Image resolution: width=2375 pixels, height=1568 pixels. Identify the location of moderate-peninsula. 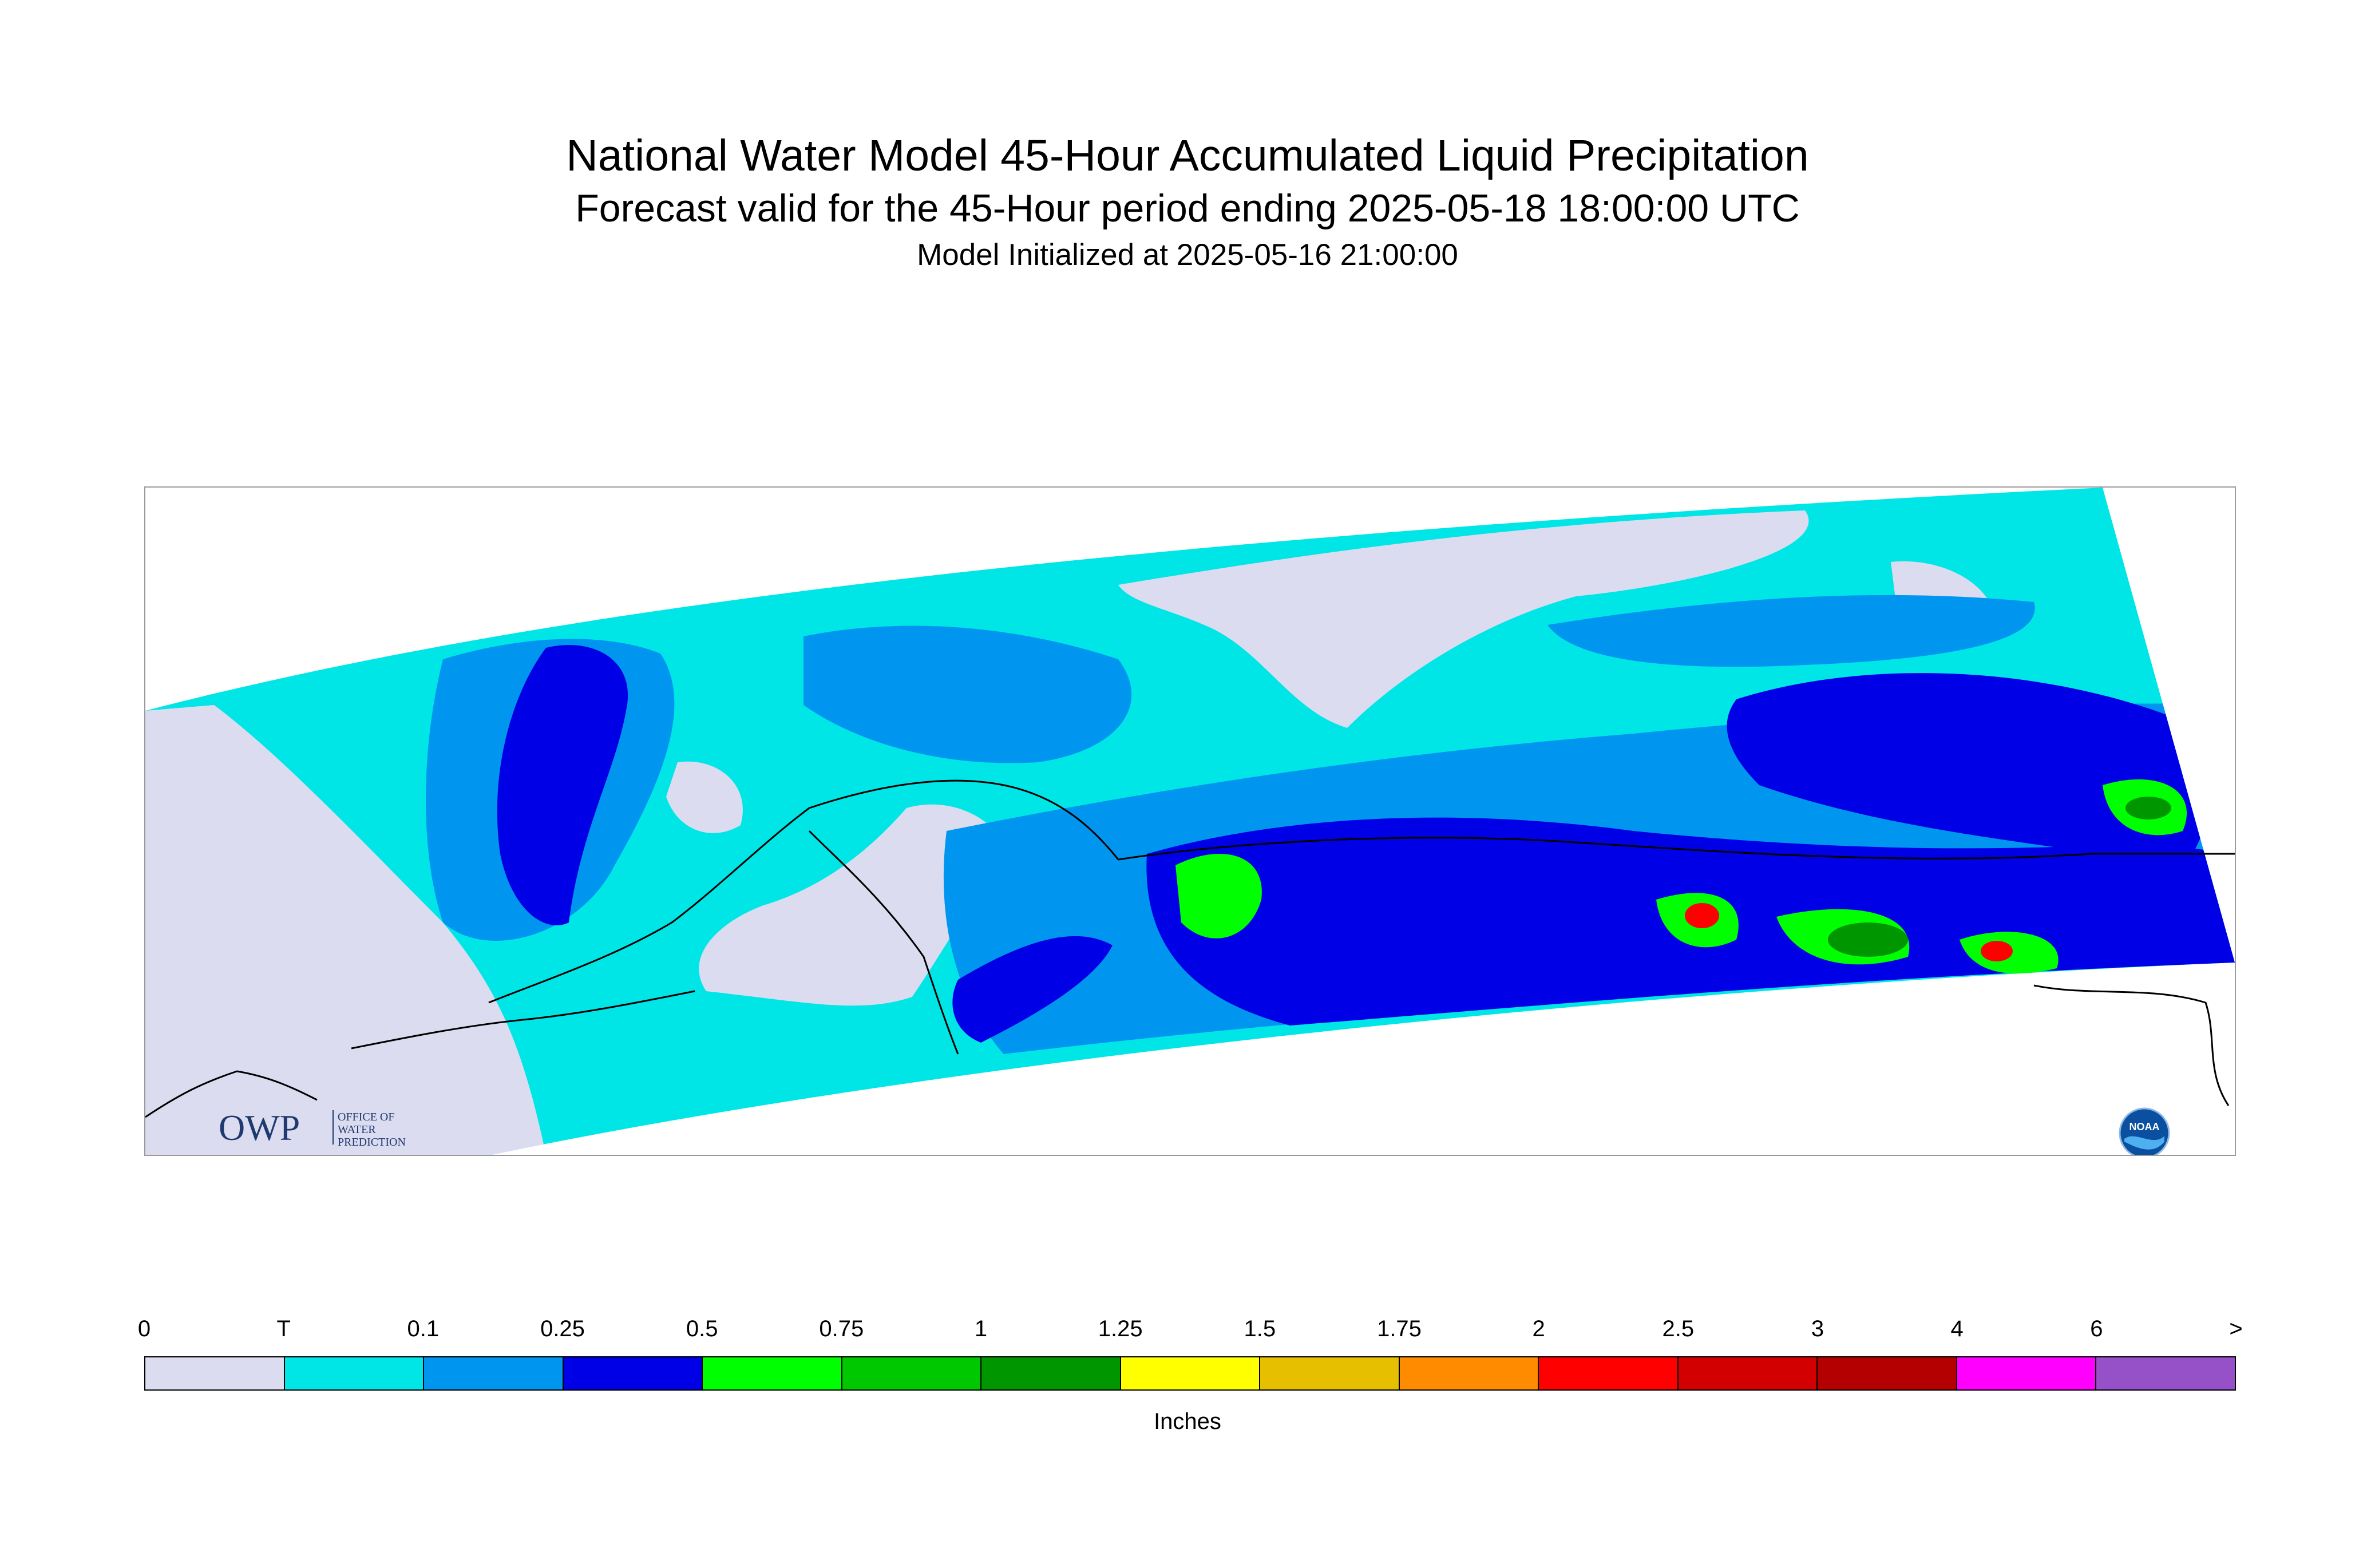
(1033, 989).